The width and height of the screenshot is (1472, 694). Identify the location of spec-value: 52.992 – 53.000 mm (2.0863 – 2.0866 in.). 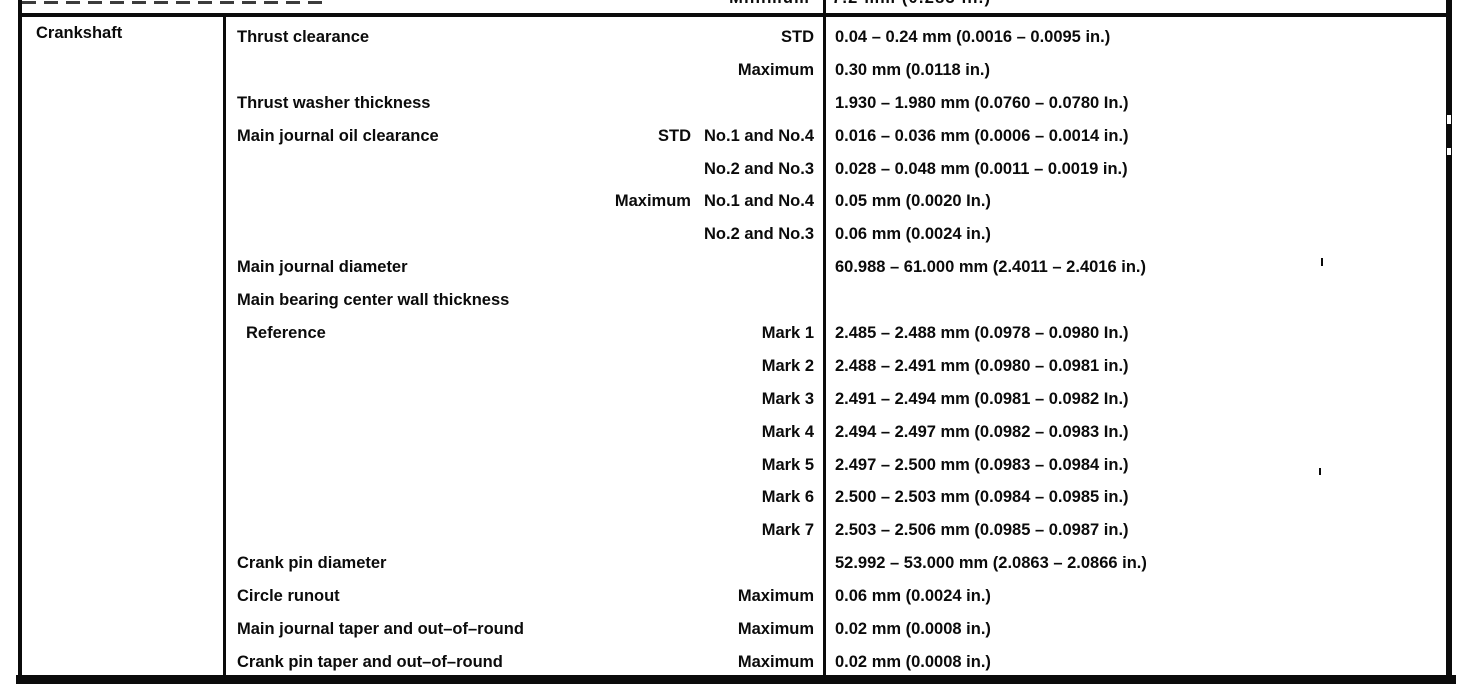
(991, 563).